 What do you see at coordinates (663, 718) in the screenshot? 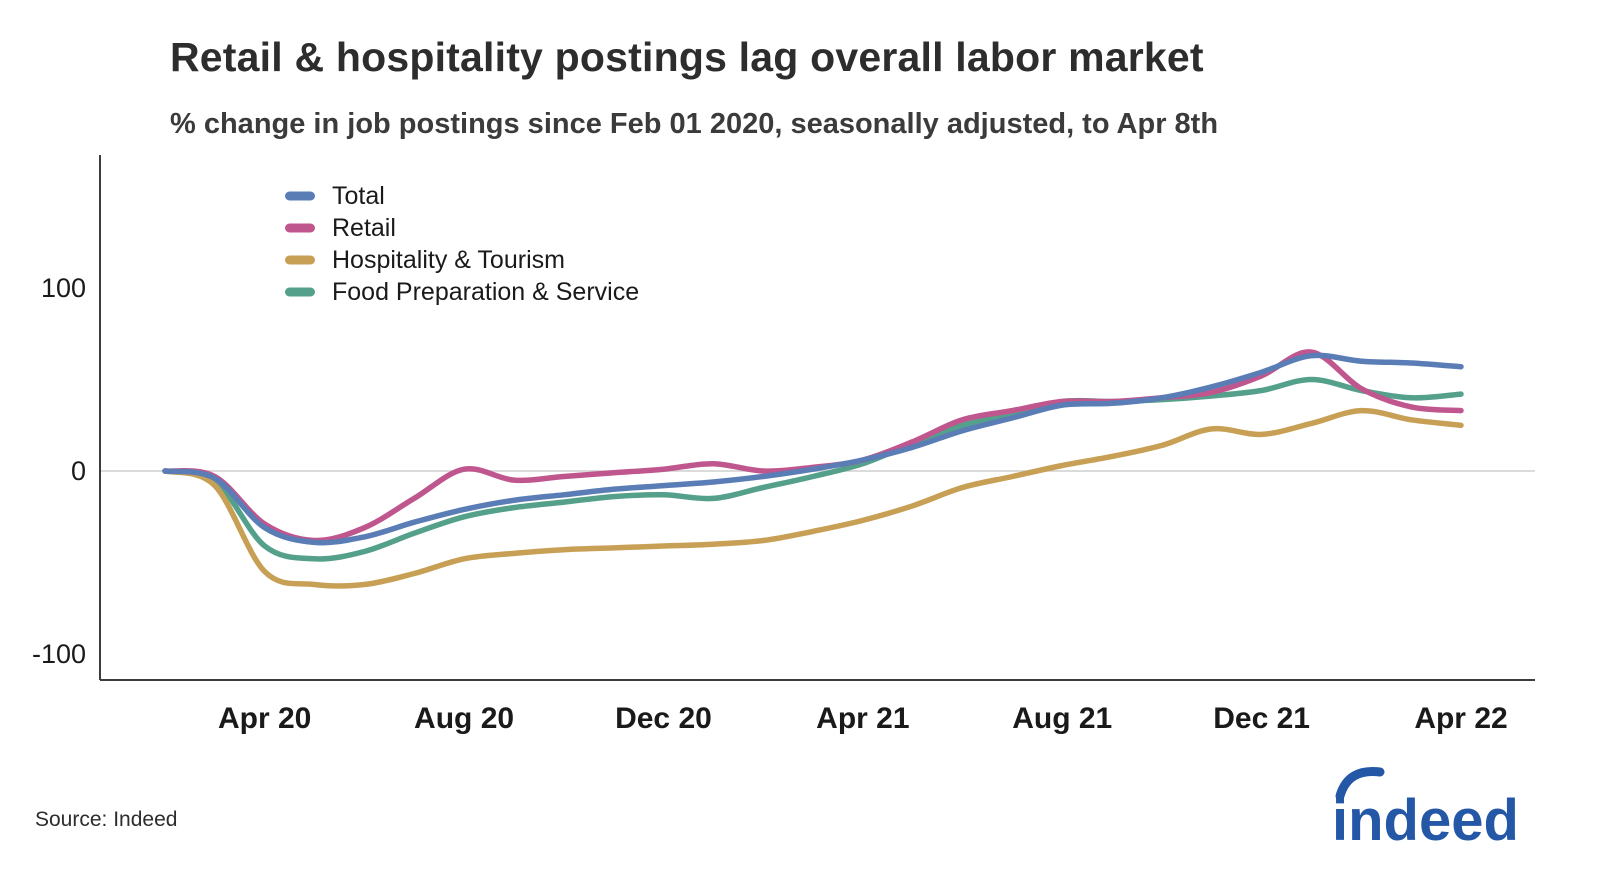
I see `x-tick-label: Dec 20` at bounding box center [663, 718].